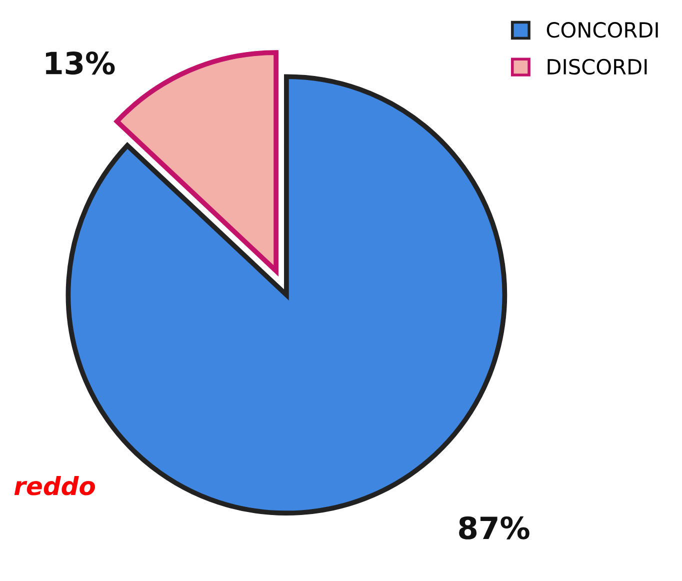  What do you see at coordinates (80, 63) in the screenshot?
I see `data-label: 13%` at bounding box center [80, 63].